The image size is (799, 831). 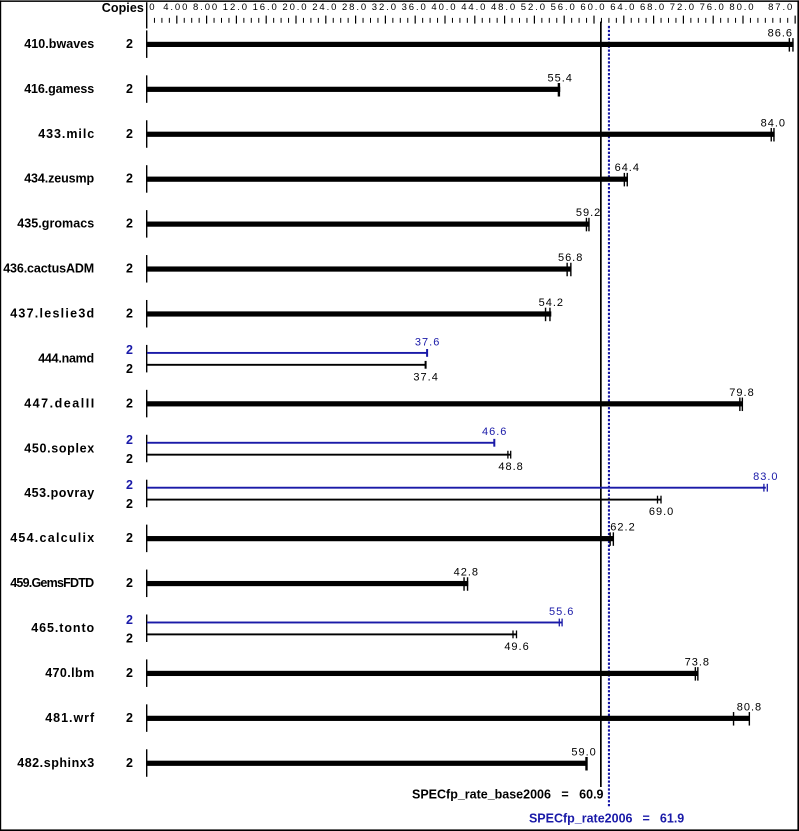 What do you see at coordinates (48, 269) in the screenshot?
I see `svg-text: 436.cactusADM` at bounding box center [48, 269].